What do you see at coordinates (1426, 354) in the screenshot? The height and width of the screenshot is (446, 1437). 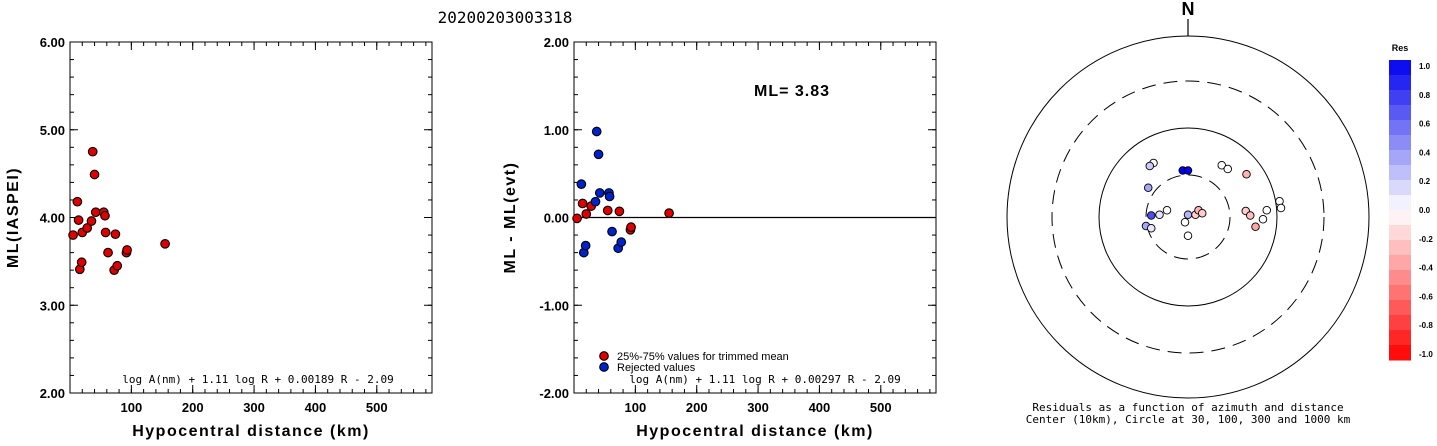 I see `colorbar-tick-label: -1.0` at bounding box center [1426, 354].